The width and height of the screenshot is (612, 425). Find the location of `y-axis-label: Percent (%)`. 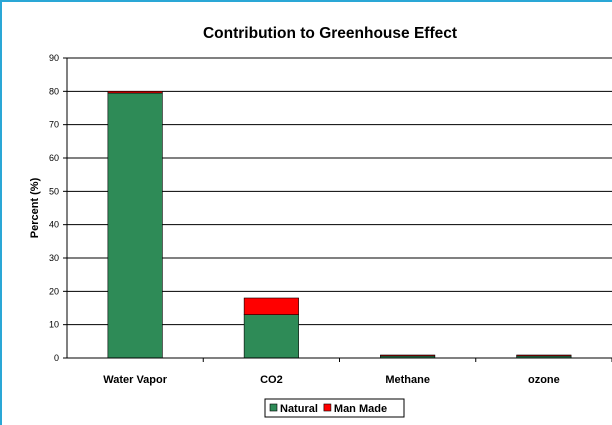

y-axis-label: Percent (%) is located at coordinates (35, 207).